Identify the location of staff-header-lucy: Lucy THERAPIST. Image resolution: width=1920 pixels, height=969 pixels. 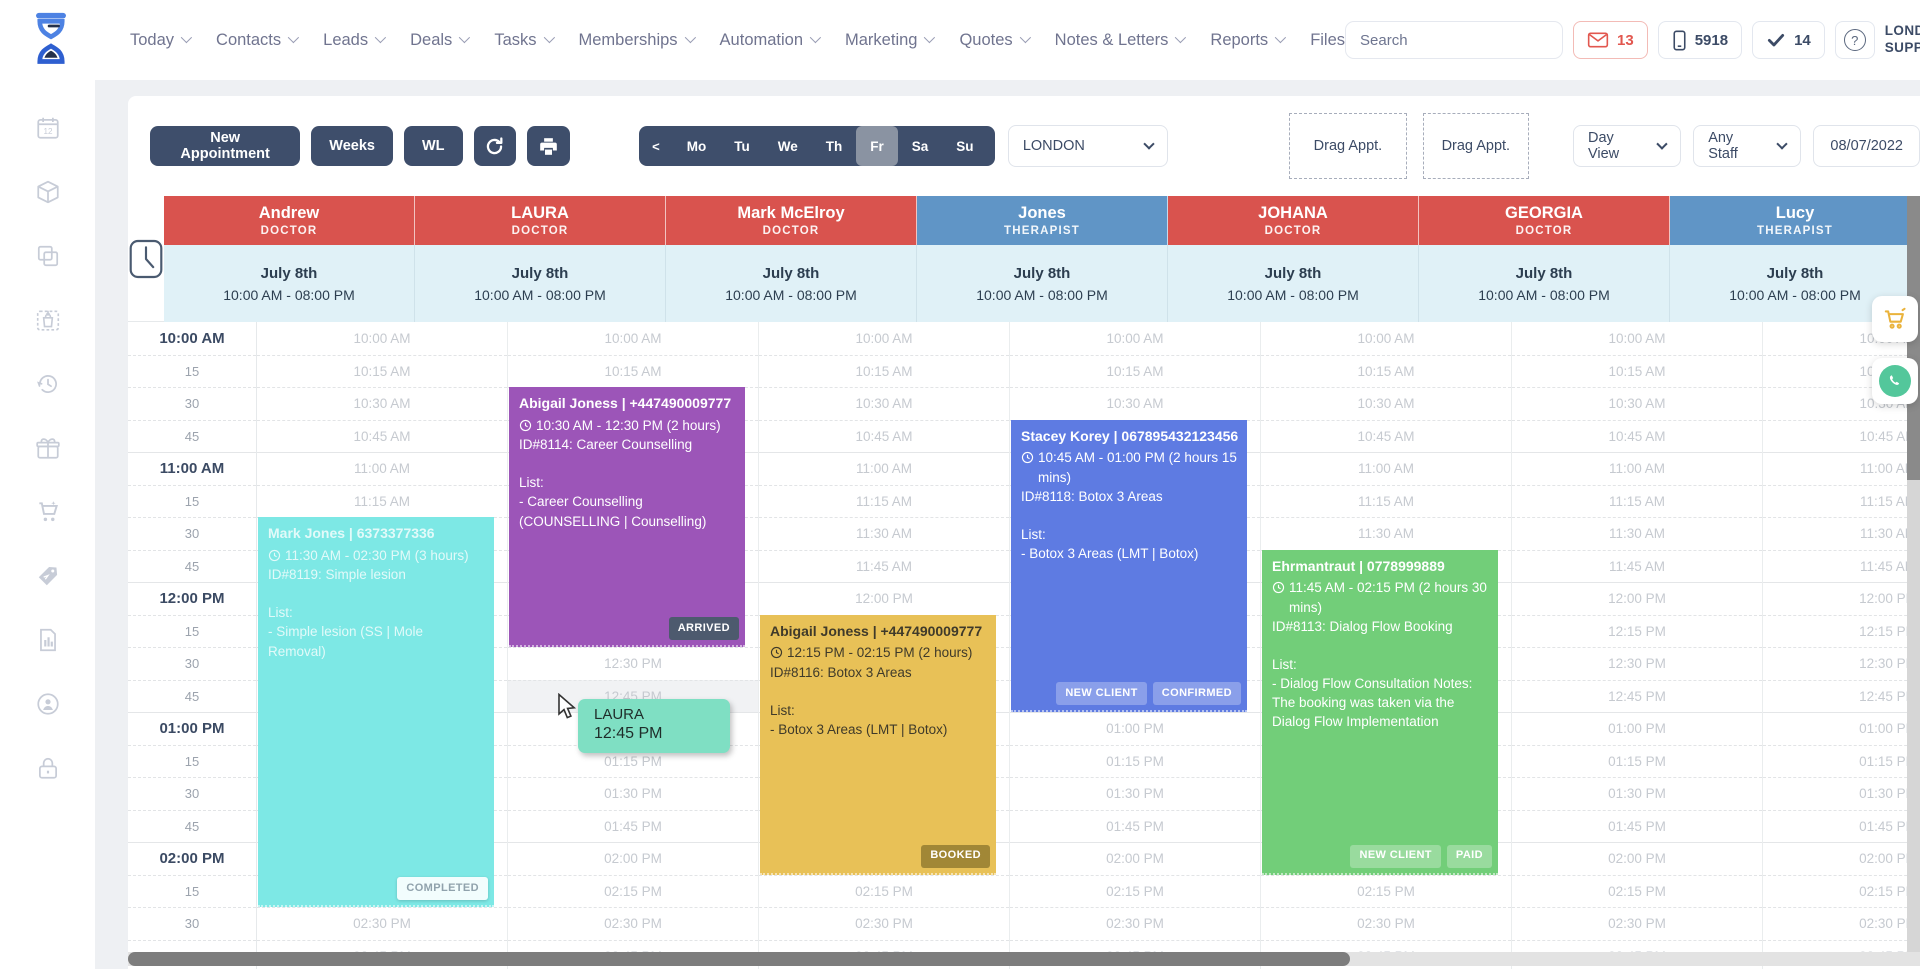
(1795, 220).